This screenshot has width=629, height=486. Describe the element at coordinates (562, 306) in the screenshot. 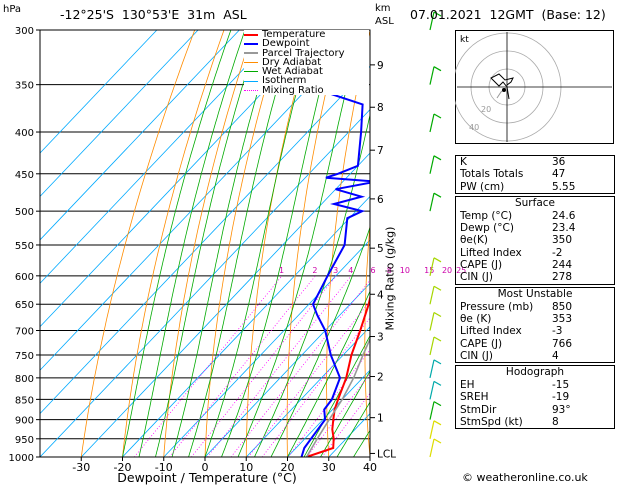

I see `row-value: 850` at that location.